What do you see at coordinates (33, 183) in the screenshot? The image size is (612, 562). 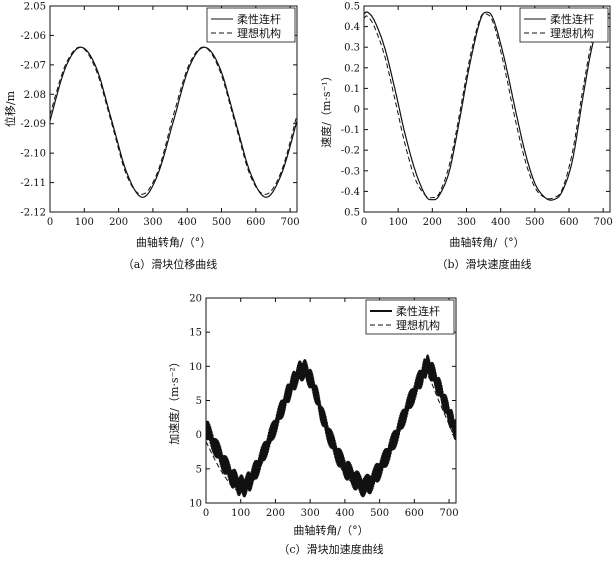 I see `y-tick-label: -2.11` at bounding box center [33, 183].